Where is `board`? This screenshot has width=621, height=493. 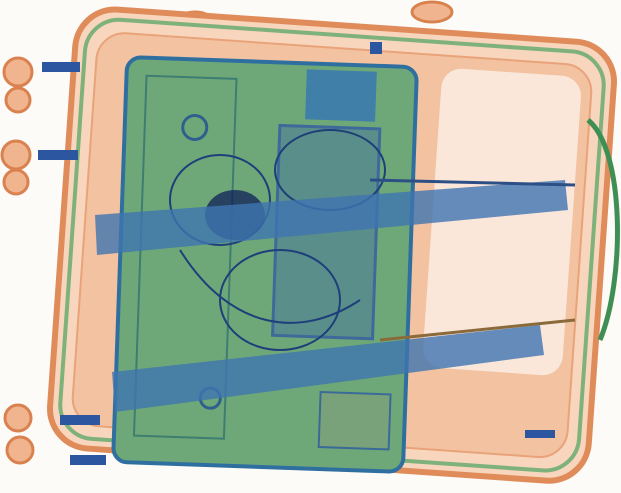 board is located at coordinates (185, 257).